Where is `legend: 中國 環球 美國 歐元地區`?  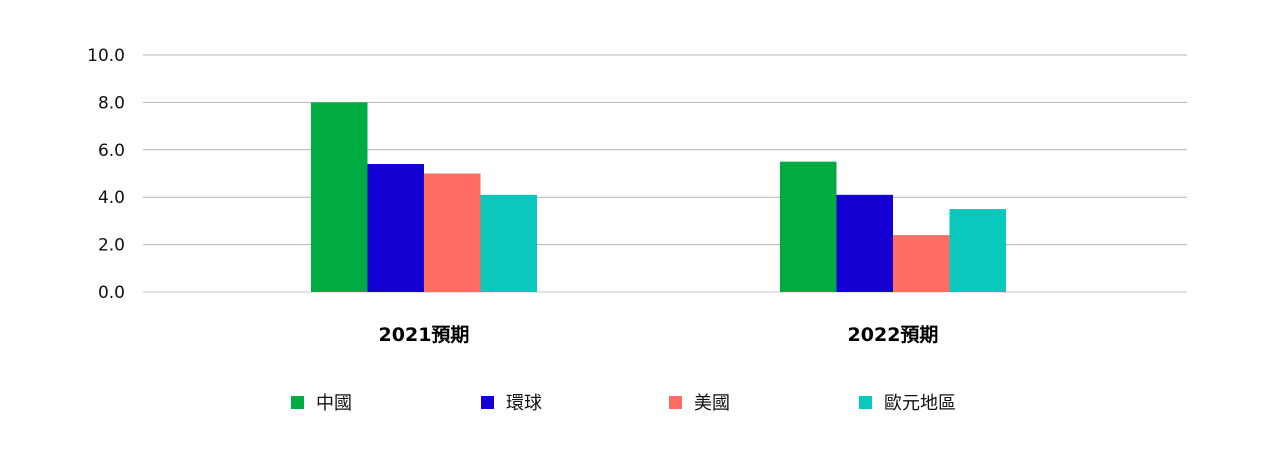 legend: 中國 環球 美國 歐元地區 is located at coordinates (623, 403).